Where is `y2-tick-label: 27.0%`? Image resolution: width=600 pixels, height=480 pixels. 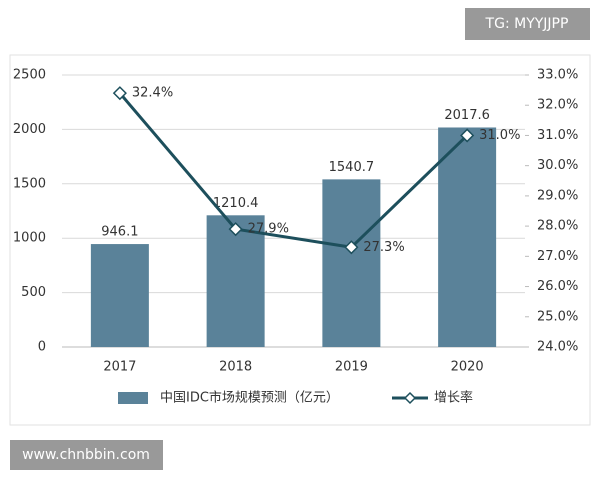
y2-tick-label: 27.0% is located at coordinates (557, 256).